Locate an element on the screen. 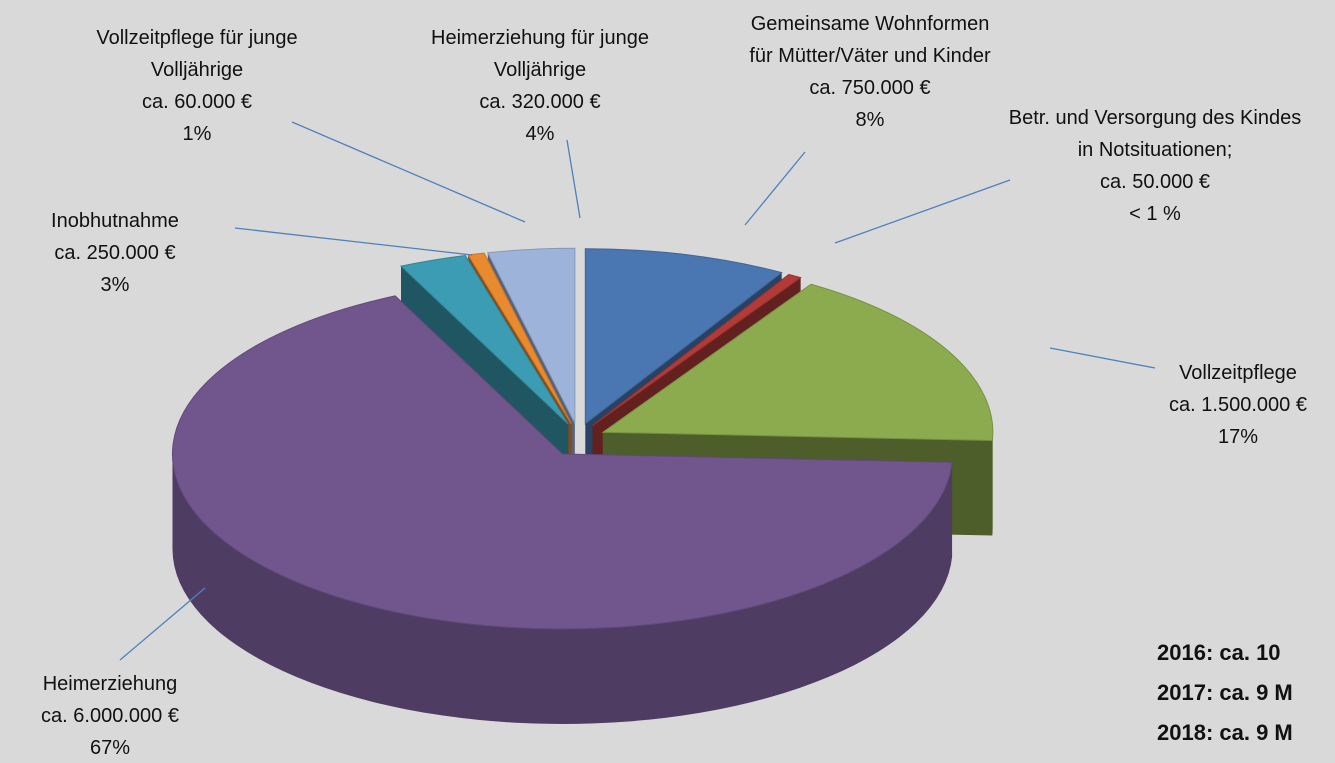 The height and width of the screenshot is (763, 1335). label-name: Vollzeitpflege für junge Volljährige is located at coordinates (197, 54).